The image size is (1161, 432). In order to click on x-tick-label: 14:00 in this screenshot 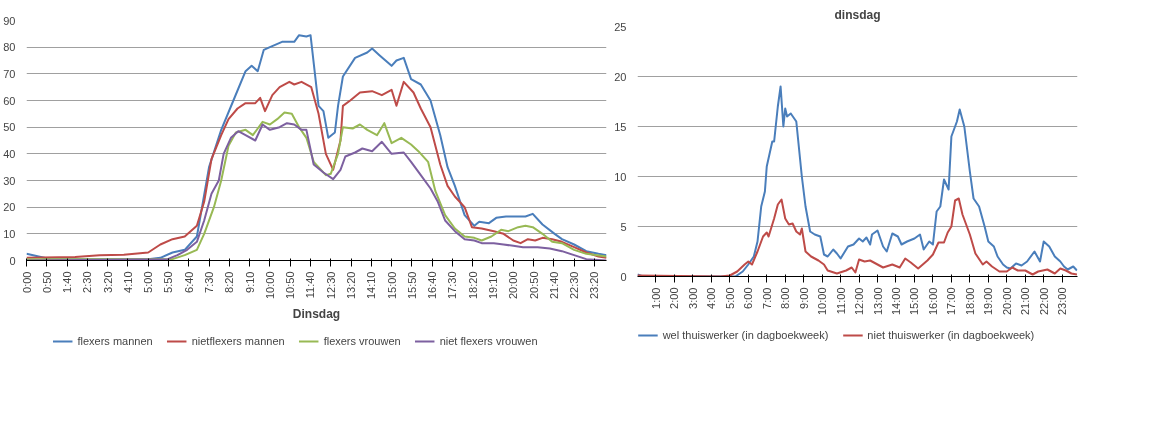, I will do `click(896, 301)`.